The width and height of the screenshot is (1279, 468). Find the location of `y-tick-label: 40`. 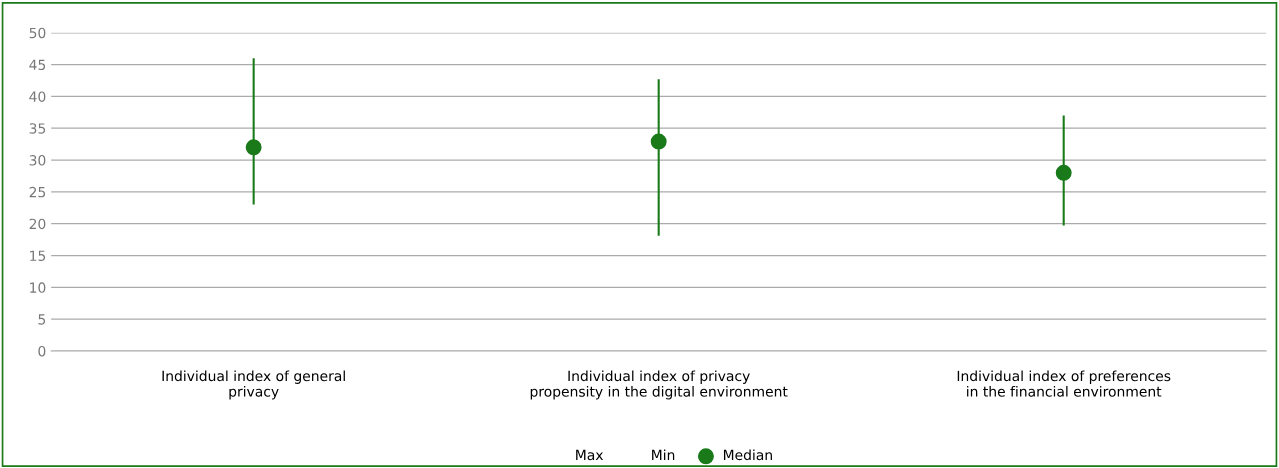

y-tick-label: 40 is located at coordinates (37, 96).